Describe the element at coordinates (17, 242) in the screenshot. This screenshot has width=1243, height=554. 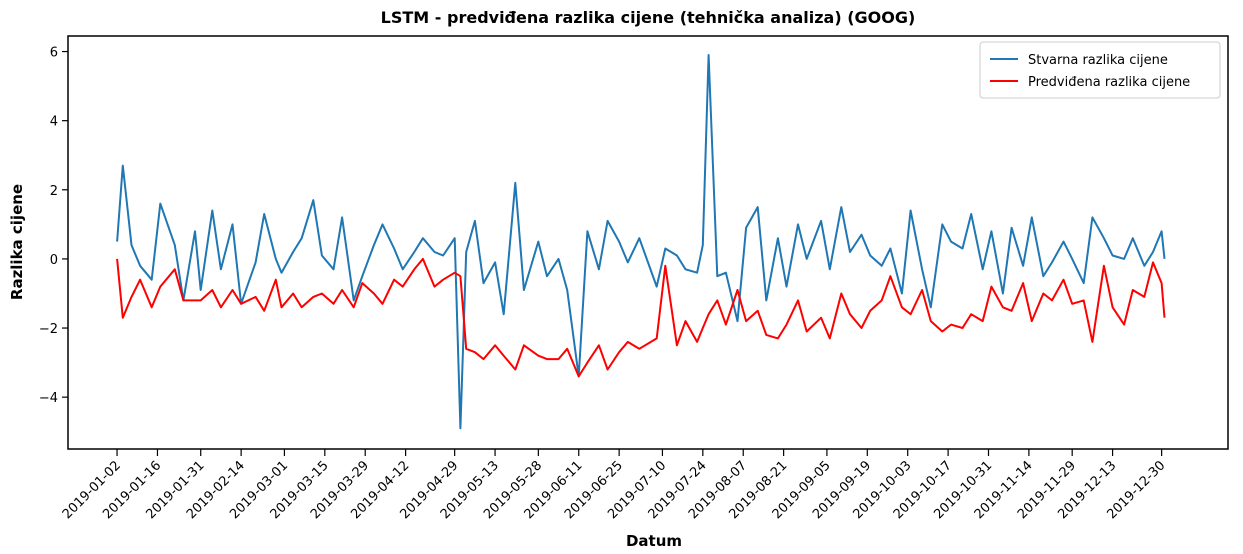
I see `y-axis-label: Razlika cijene` at that location.